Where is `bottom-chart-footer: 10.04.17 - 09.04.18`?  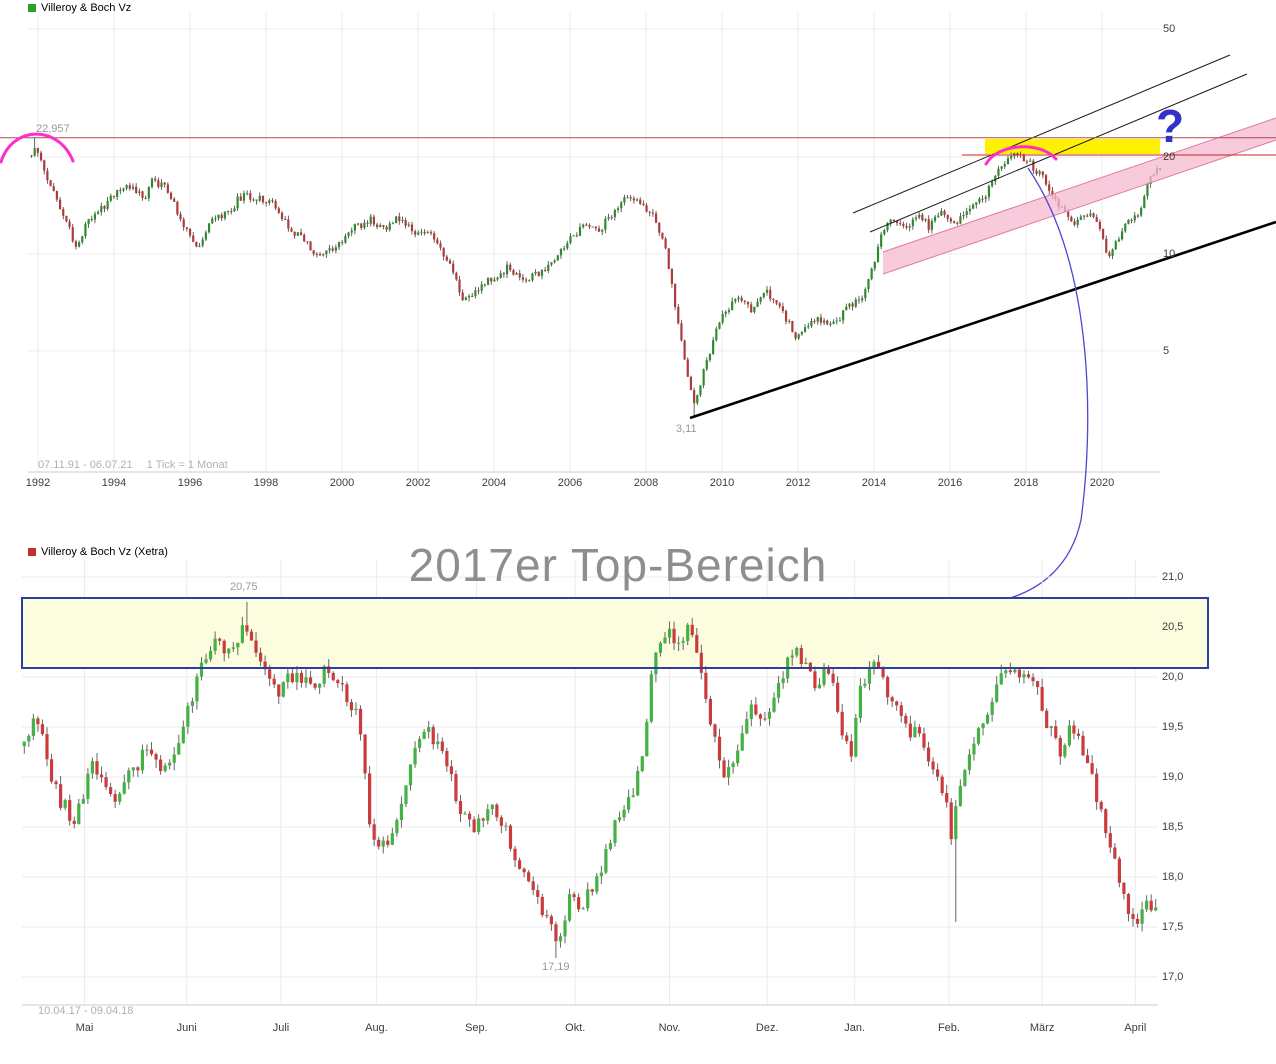 bottom-chart-footer: 10.04.17 - 09.04.18 is located at coordinates (85, 1011).